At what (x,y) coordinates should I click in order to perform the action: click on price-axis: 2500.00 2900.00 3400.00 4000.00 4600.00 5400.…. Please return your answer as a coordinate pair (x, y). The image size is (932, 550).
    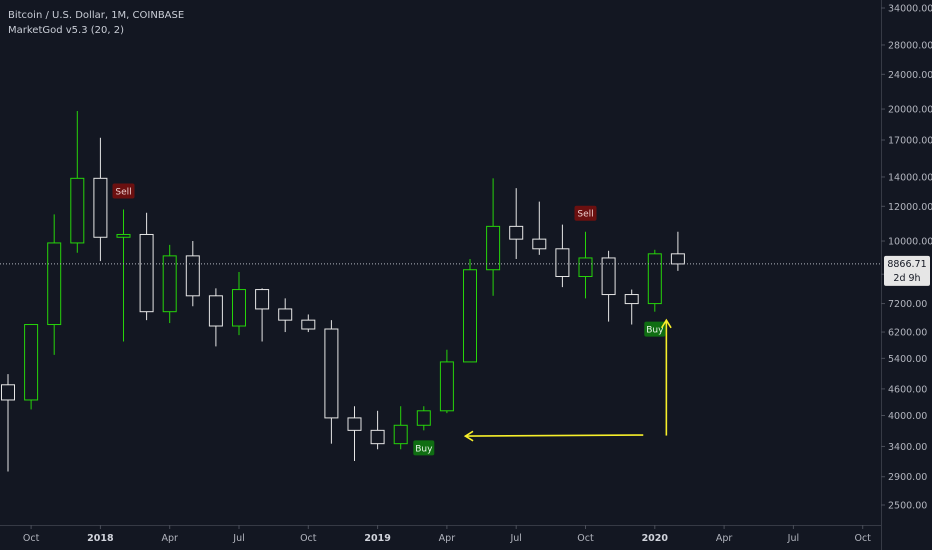
    Looking at the image, I should click on (906, 258).